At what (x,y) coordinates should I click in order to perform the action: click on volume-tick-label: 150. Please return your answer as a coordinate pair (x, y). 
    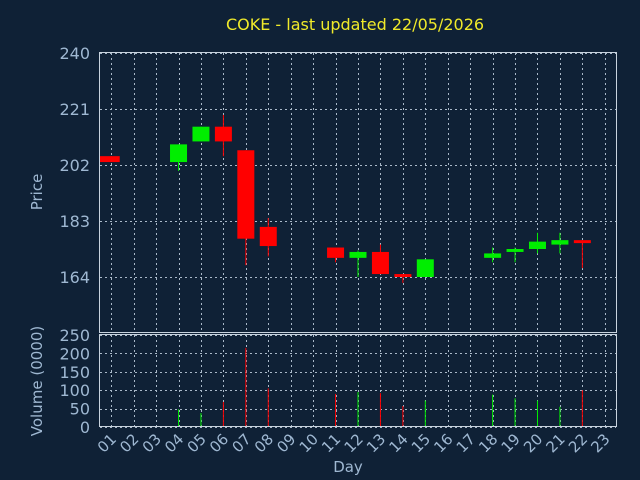
    Looking at the image, I should click on (74, 372).